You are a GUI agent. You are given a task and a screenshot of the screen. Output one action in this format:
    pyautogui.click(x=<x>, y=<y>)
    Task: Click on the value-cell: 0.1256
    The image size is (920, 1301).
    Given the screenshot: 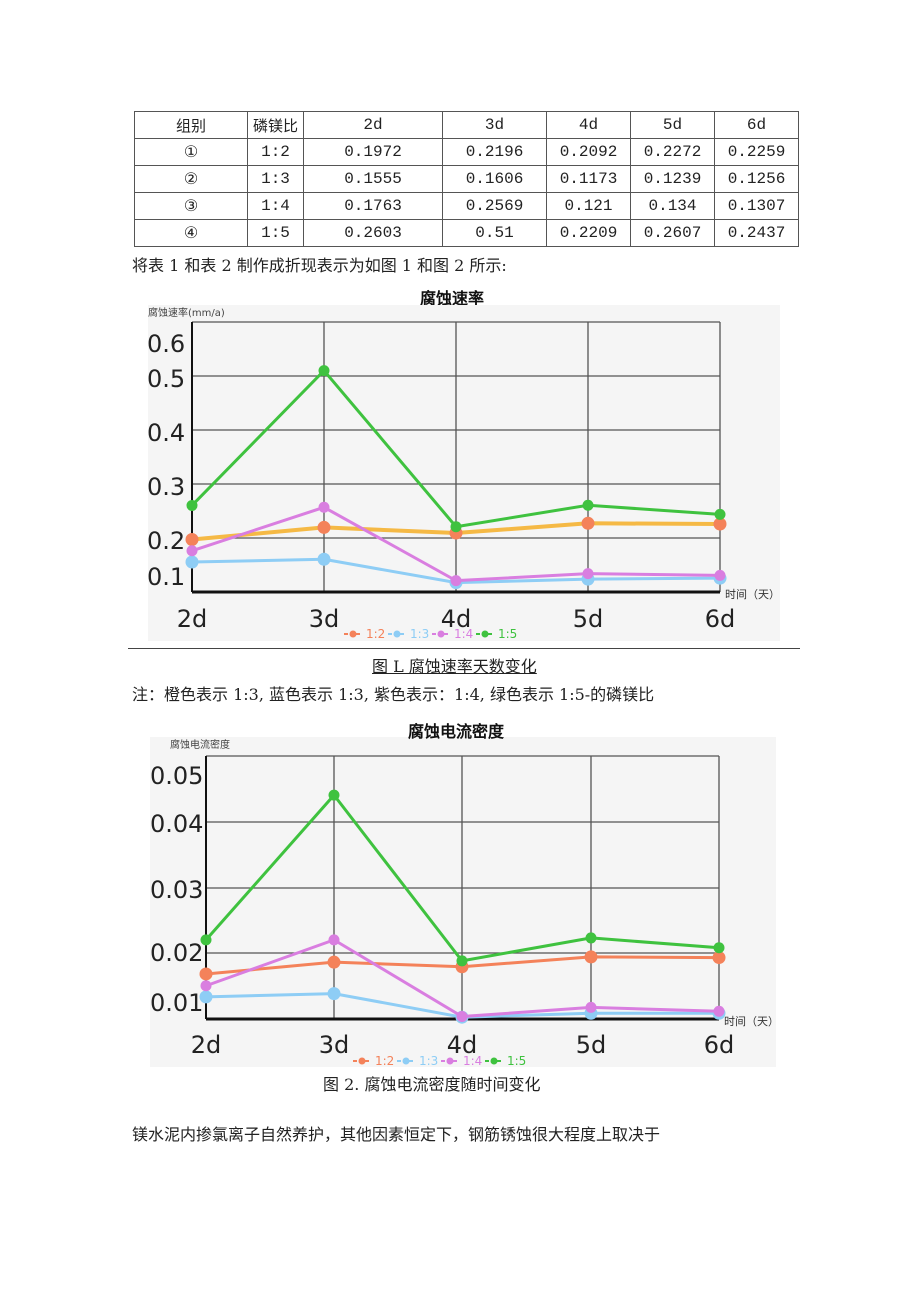 What is the action you would take?
    pyautogui.click(x=756, y=179)
    